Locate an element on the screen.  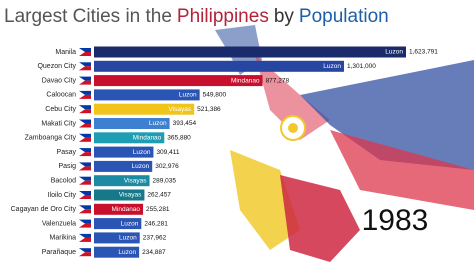
year-label: 1983 is located at coordinates (395, 220).